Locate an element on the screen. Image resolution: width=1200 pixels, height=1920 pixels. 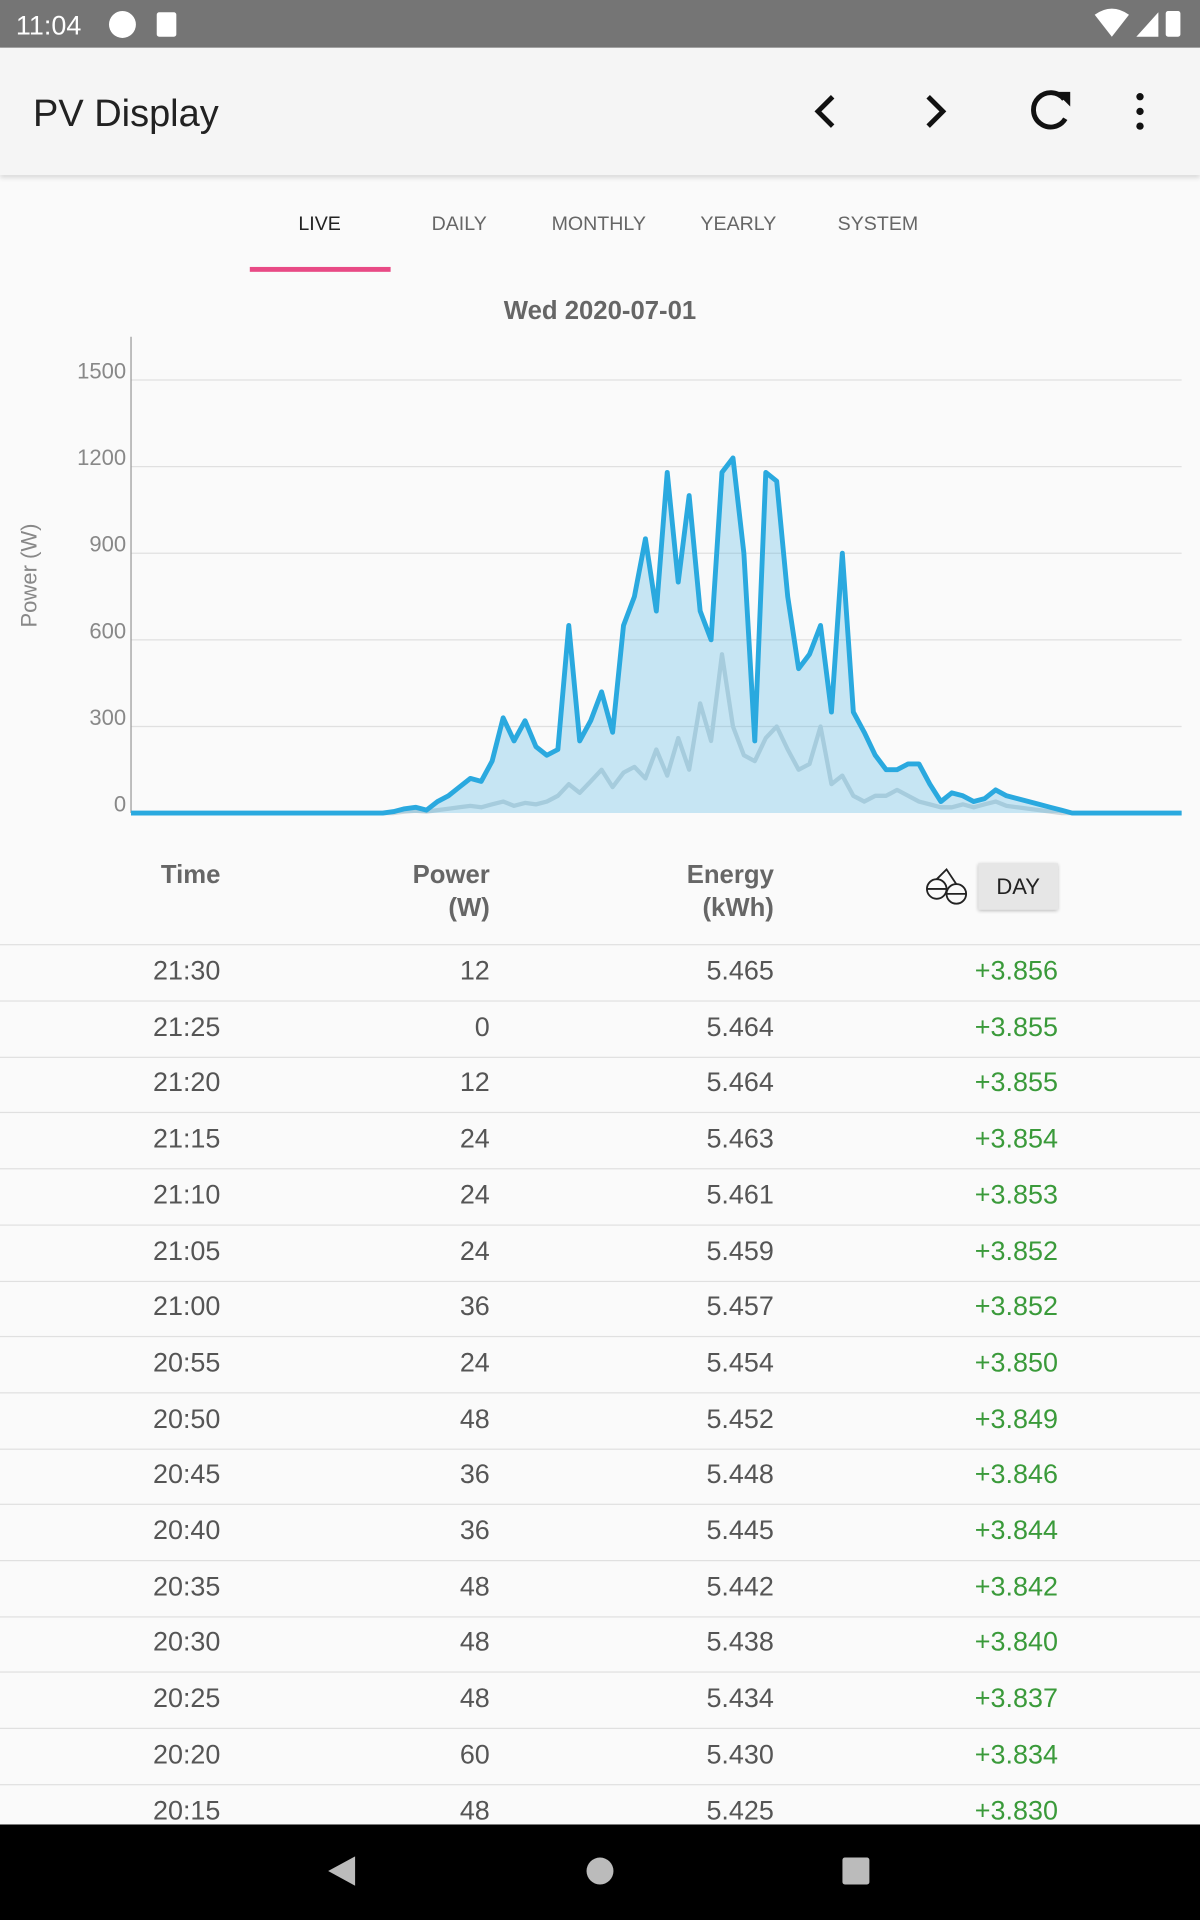
chart-title: Wed 2020-07-01 is located at coordinates (600, 311).